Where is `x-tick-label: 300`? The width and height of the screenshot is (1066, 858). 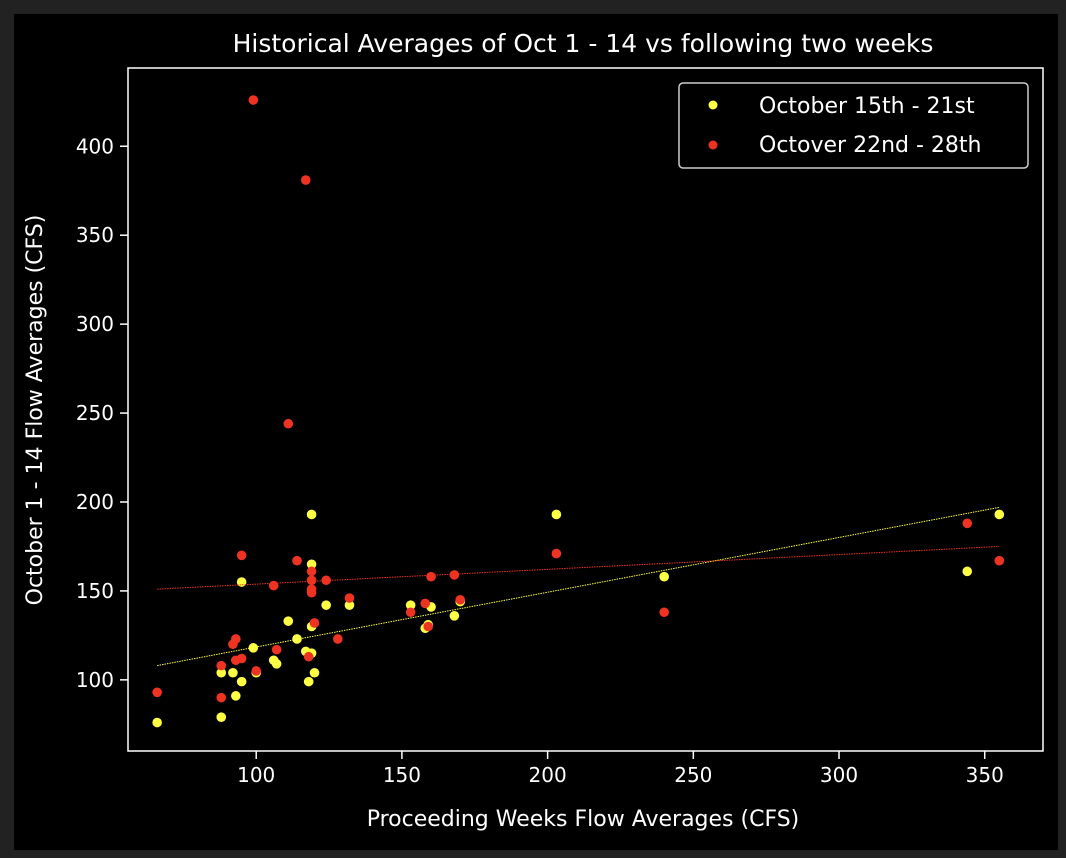 x-tick-label: 300 is located at coordinates (839, 775).